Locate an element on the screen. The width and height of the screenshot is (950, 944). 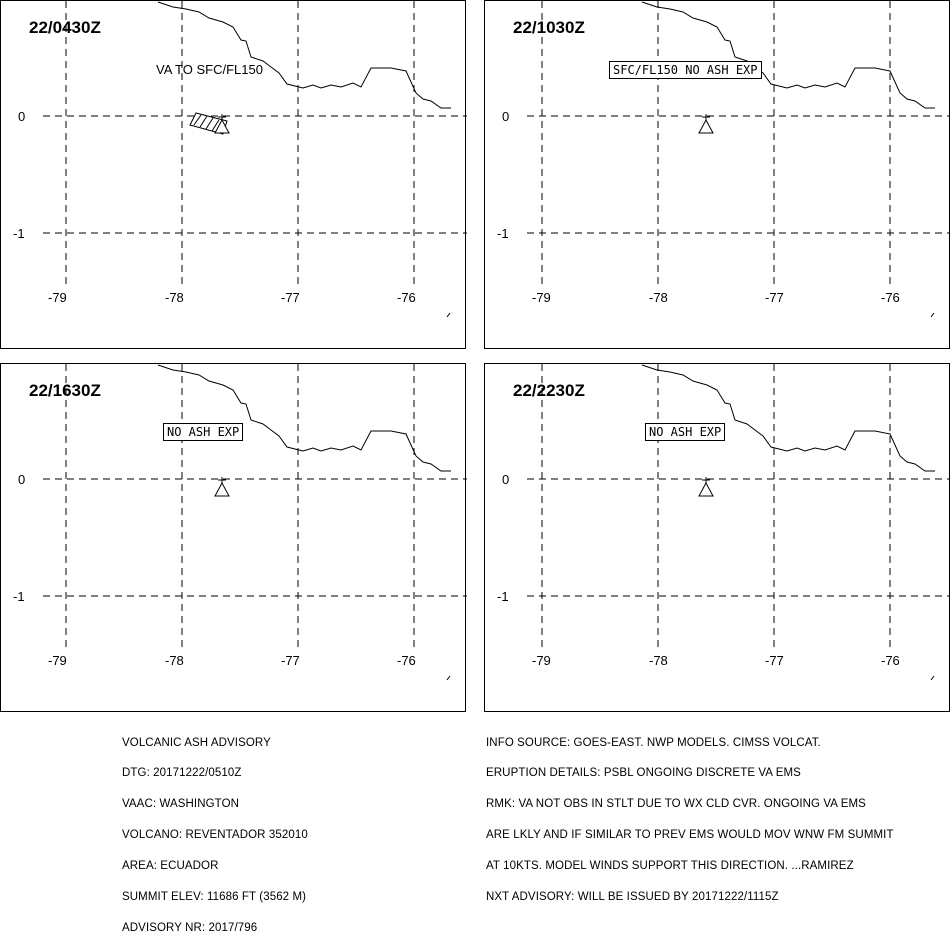
advisory-line: AREA: ECUADOR is located at coordinates (170, 866).